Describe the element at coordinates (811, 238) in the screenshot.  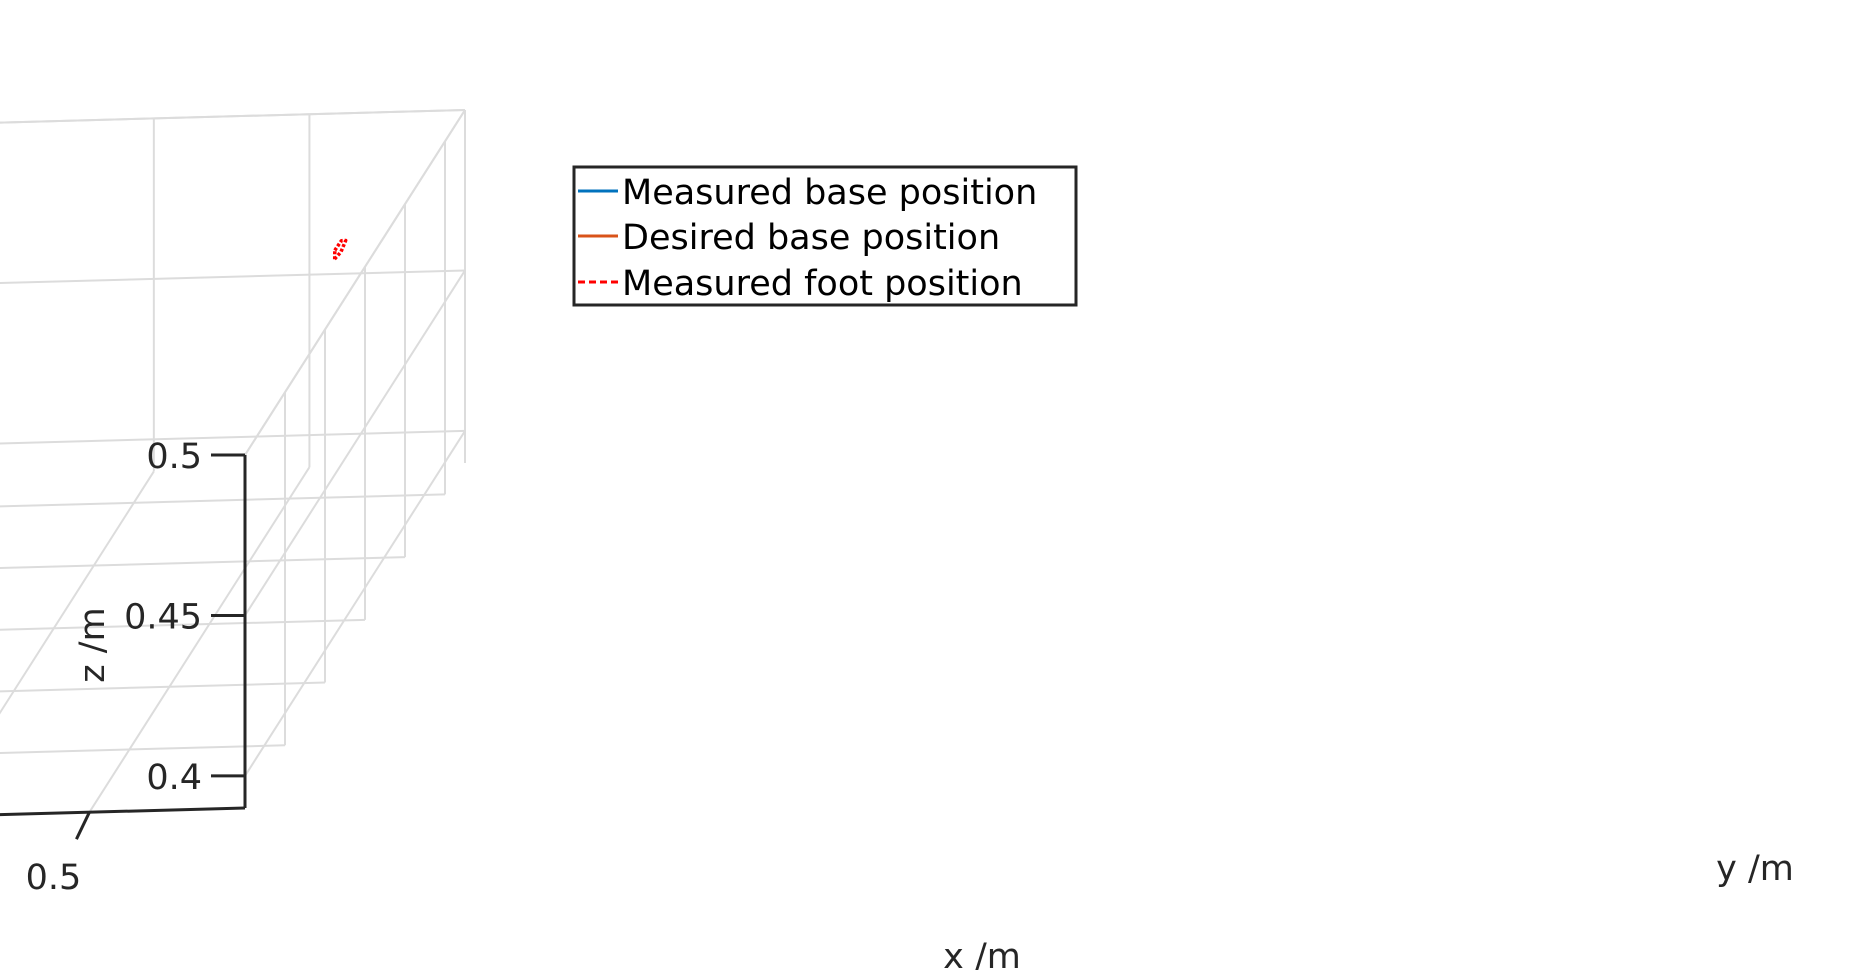
I see `legend-label-desired-base: Desired base position` at that location.